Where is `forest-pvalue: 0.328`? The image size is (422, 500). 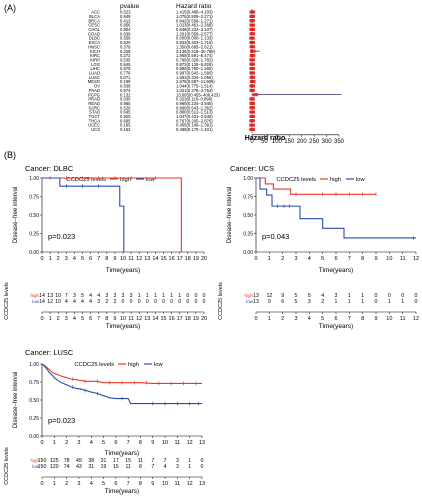
forest-pvalue: 0.328 is located at coordinates (125, 51).